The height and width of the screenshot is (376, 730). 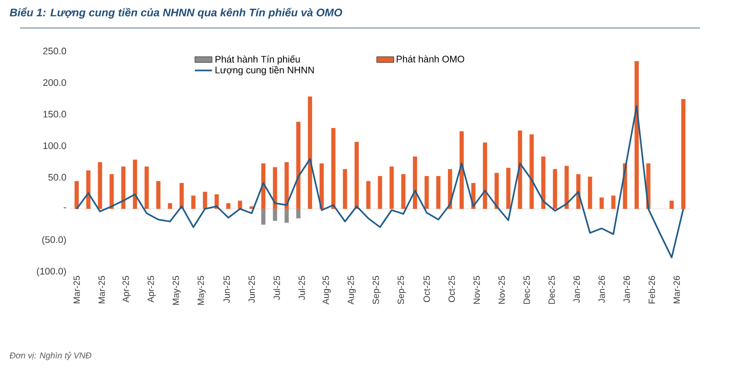 I want to click on x-tick-label: Mar-26, so click(x=676, y=290).